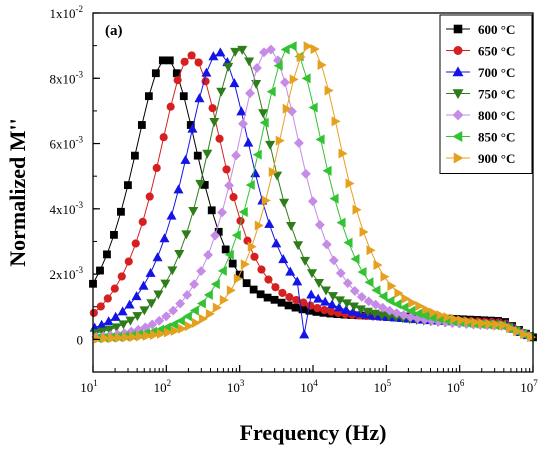  Describe the element at coordinates (163, 386) in the screenshot. I see `x-tick-label: 10²` at that location.